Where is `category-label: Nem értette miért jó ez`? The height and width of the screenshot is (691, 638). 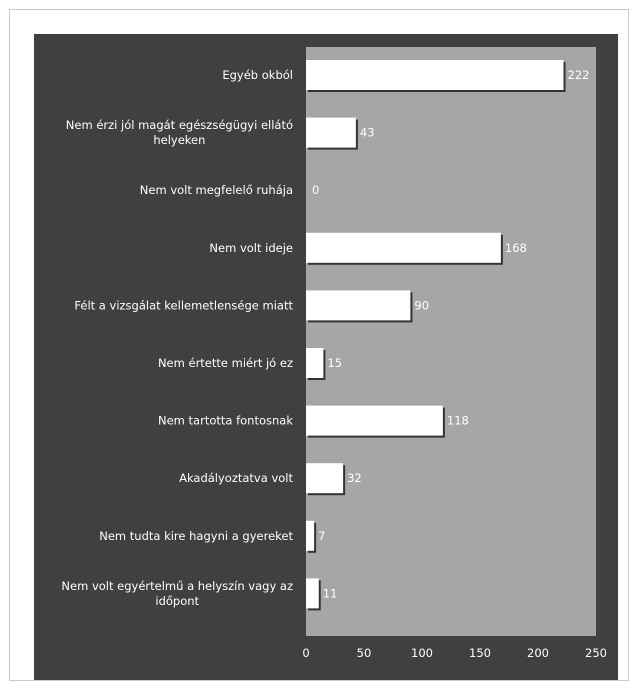 category-label: Nem értette miért jó ez is located at coordinates (225, 363).